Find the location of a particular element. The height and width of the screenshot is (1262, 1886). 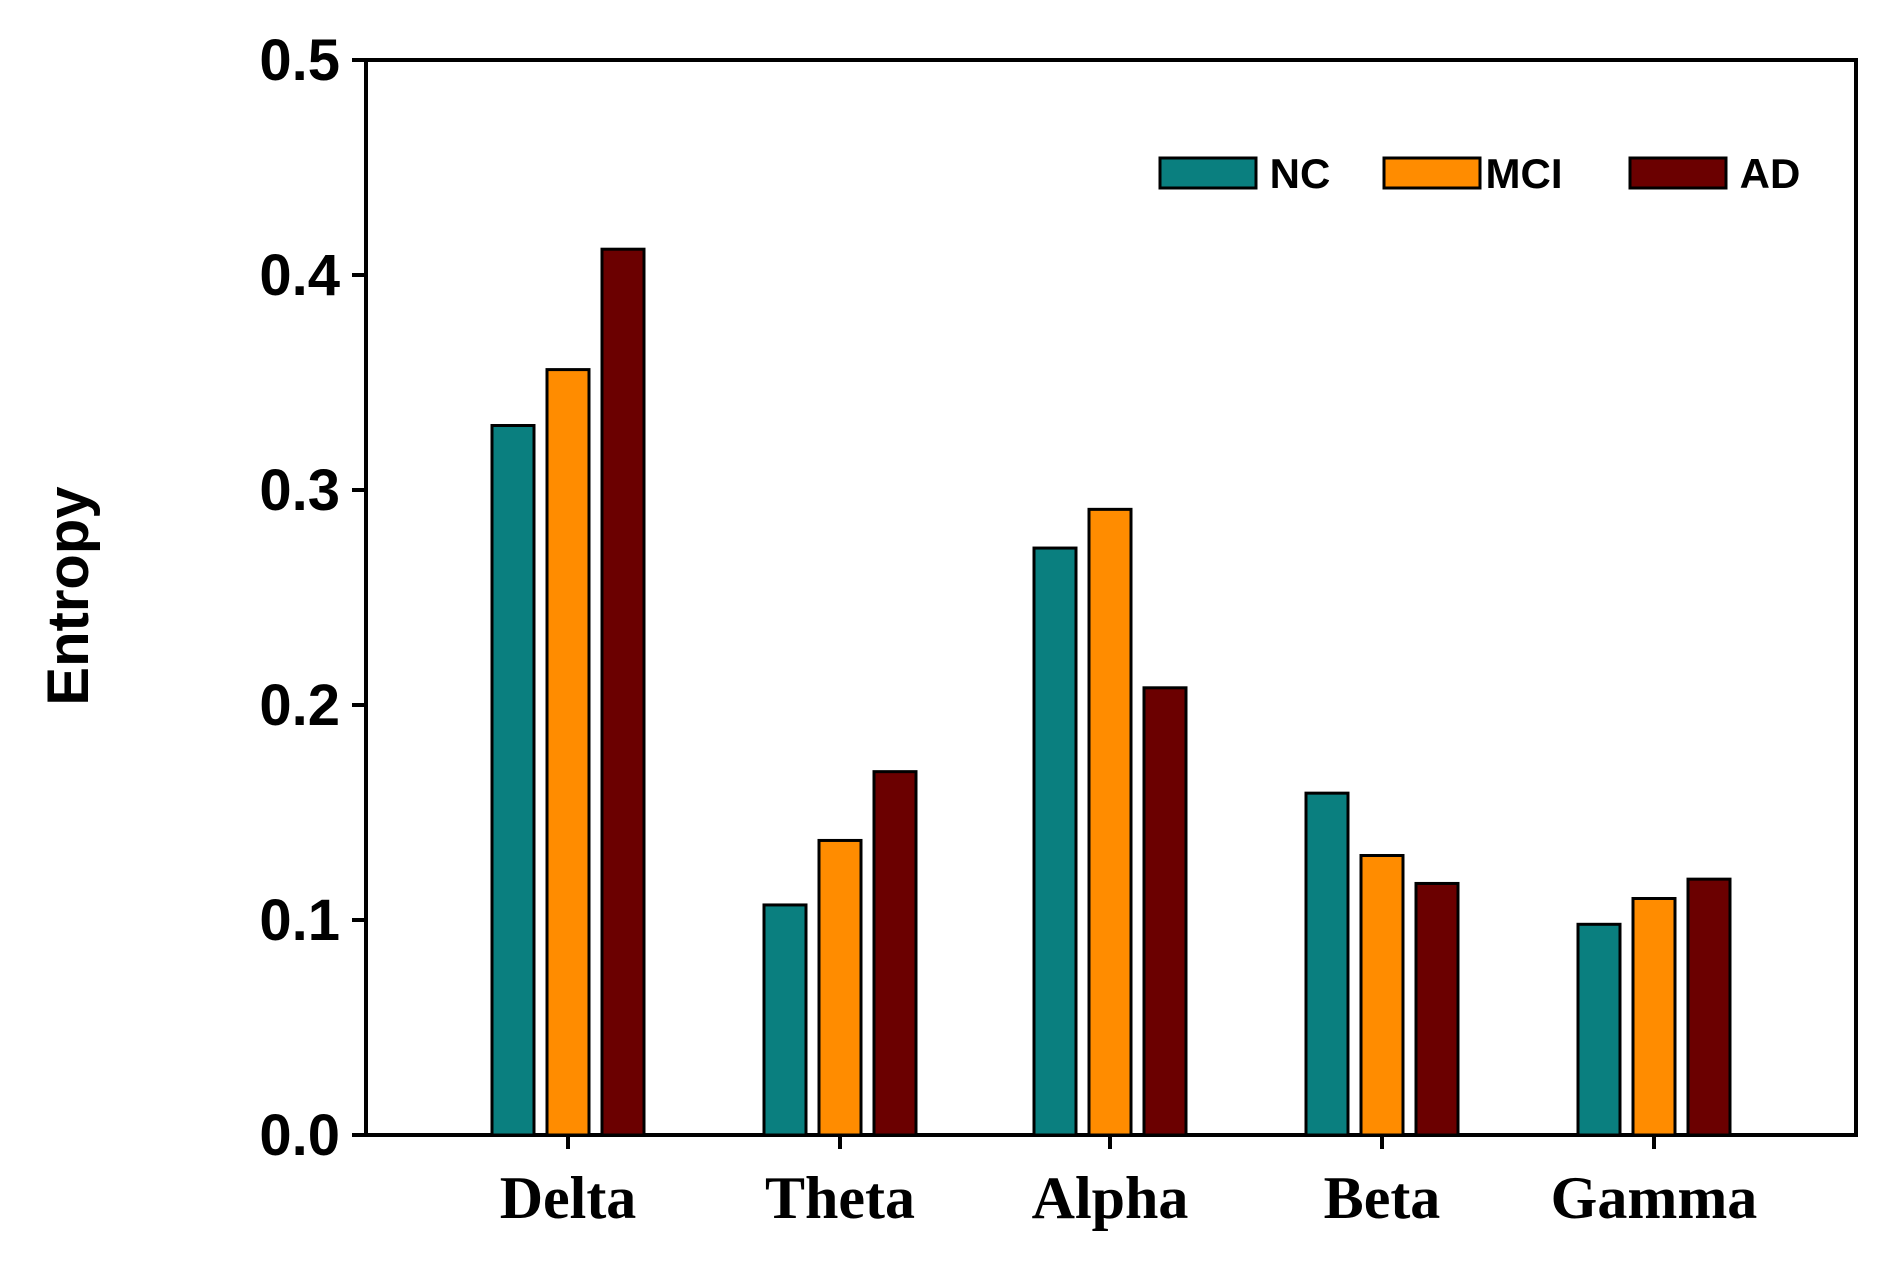

bar-ad-gamma is located at coordinates (1709, 1007).